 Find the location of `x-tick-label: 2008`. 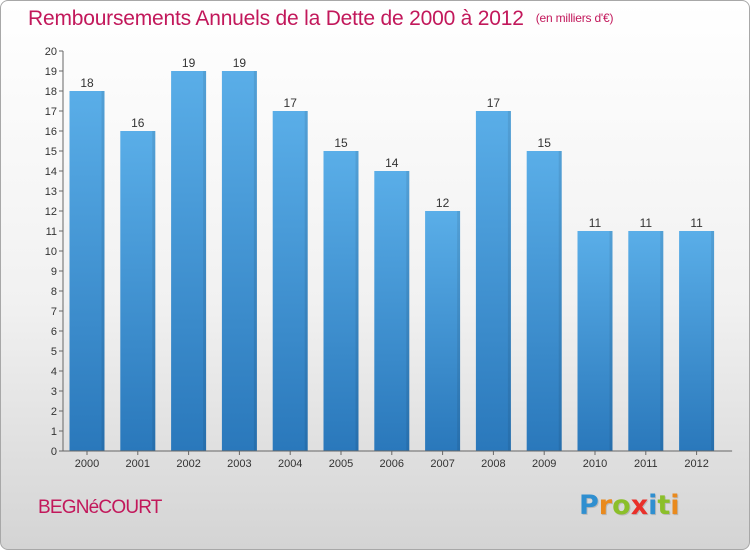

x-tick-label: 2008 is located at coordinates (493, 464).